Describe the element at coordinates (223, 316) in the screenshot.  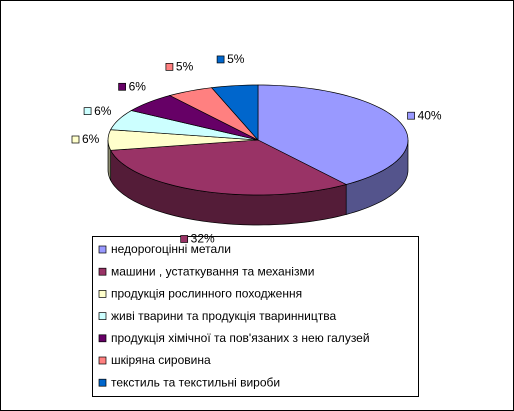
I see `legend-label: живі тварини та продукція тваринництва` at that location.